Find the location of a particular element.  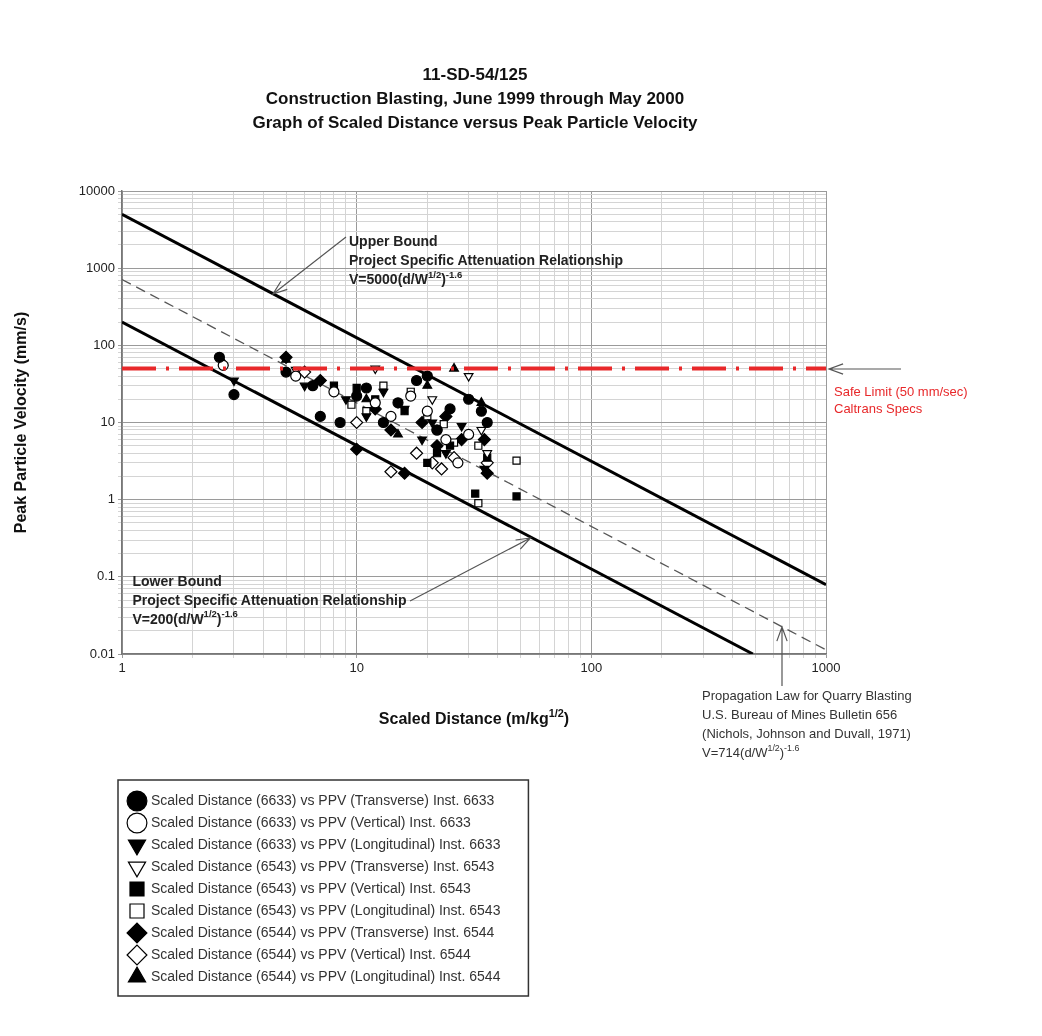

legend-label: Scaled Distance (6543) vs PPV (Longitudinal) Inst. 6543 is located at coordinates (326, 909).